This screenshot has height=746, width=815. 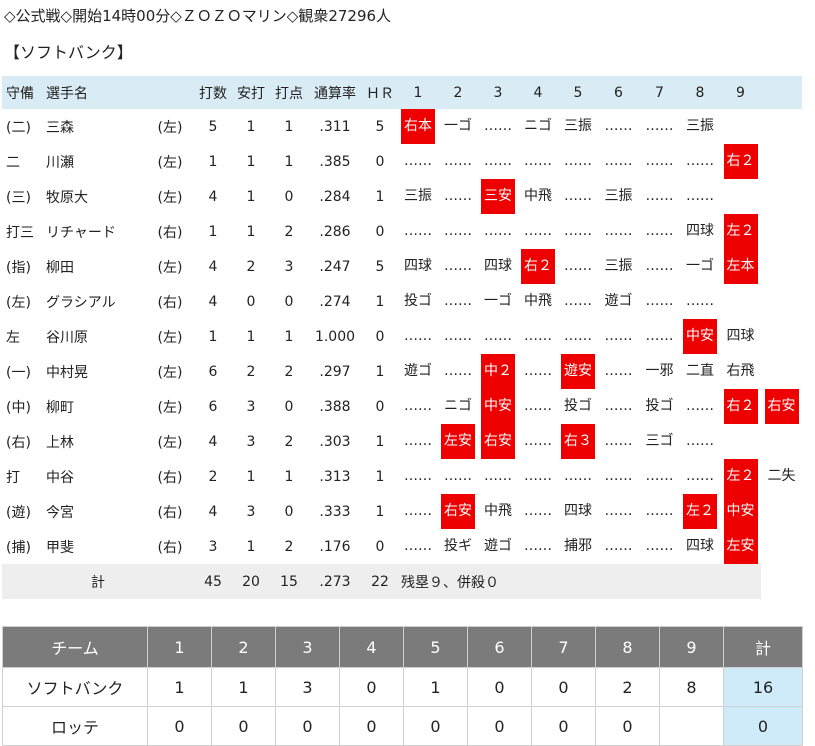 I want to click on batting-row: (捕) 甲斐 (右) 3 1 2 .176 0 …… 投ギ 遊ゴ …… 捕邪 …… …… 四球 左安, so click(x=402, y=546).